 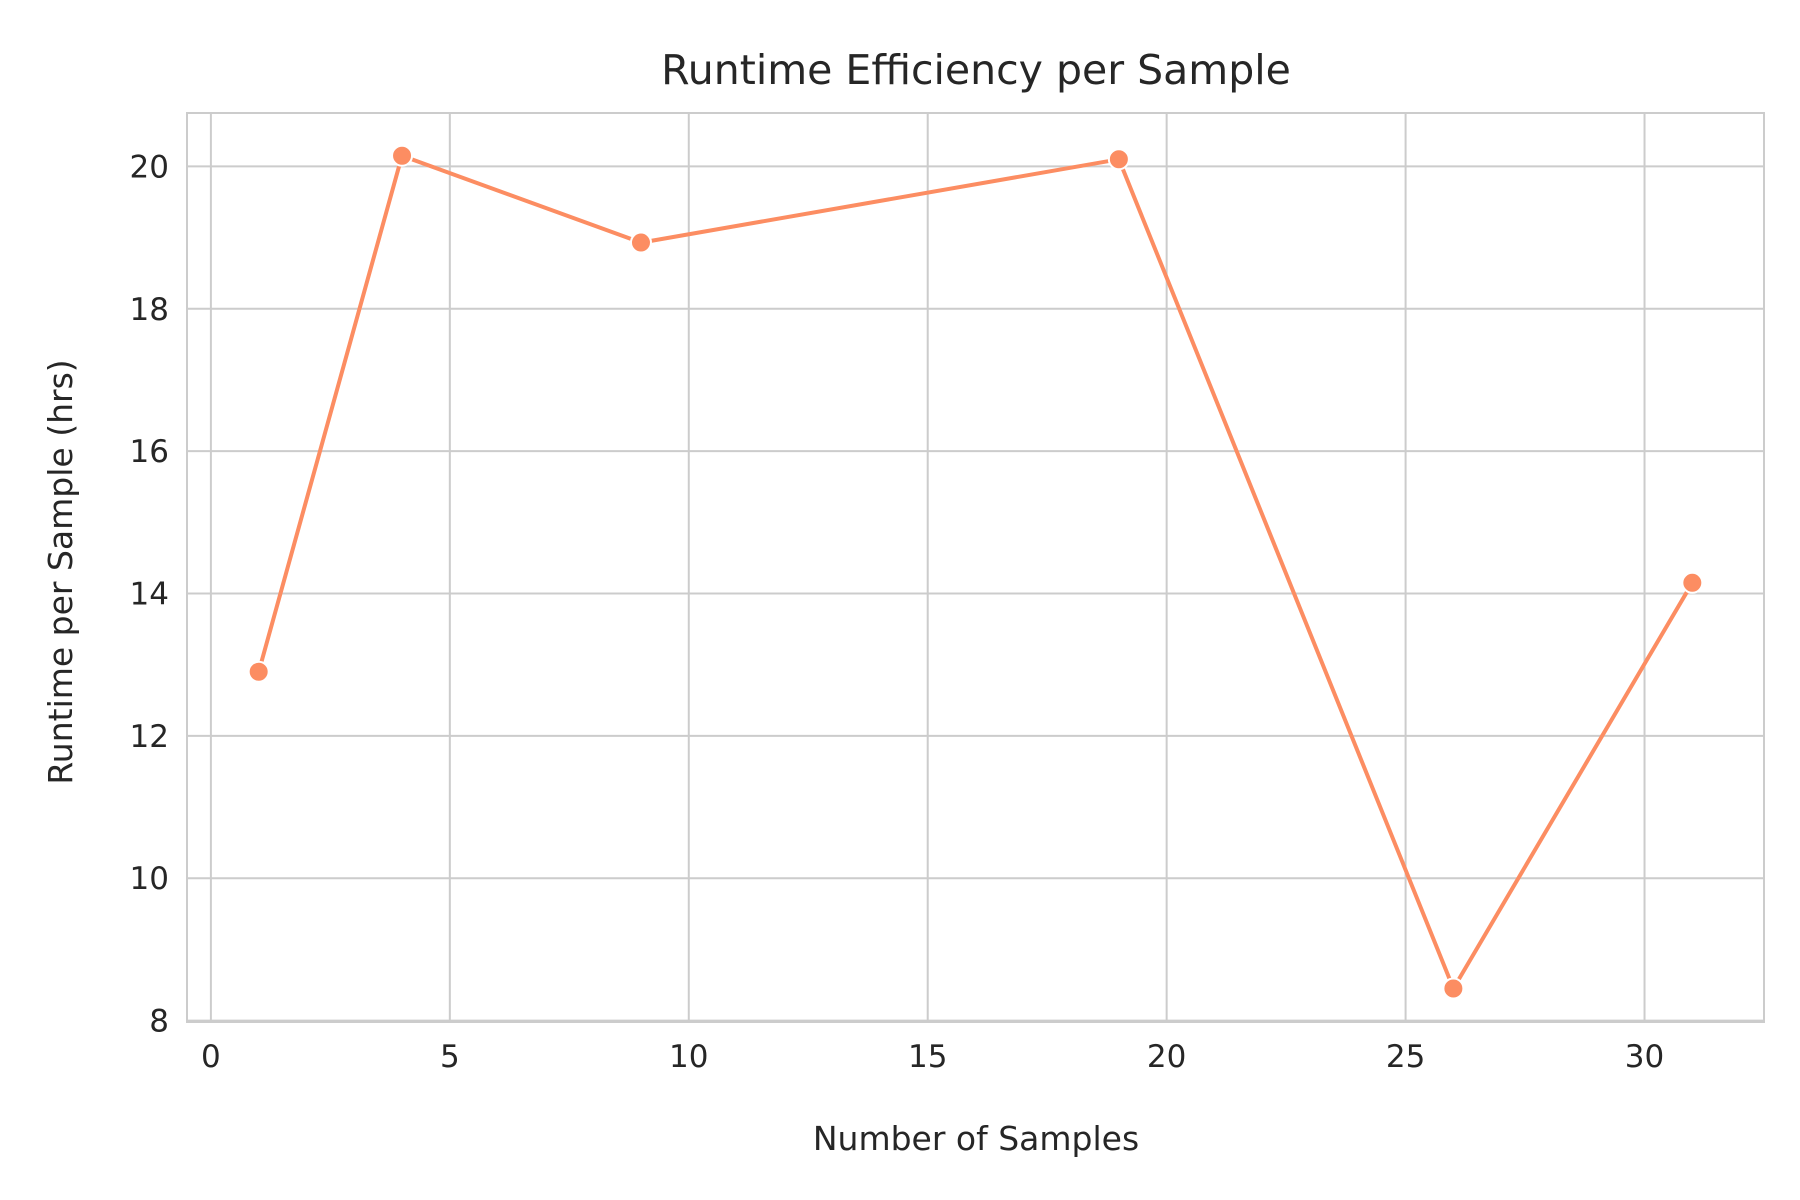 I want to click on y-tick-label: 16, so click(x=149, y=452).